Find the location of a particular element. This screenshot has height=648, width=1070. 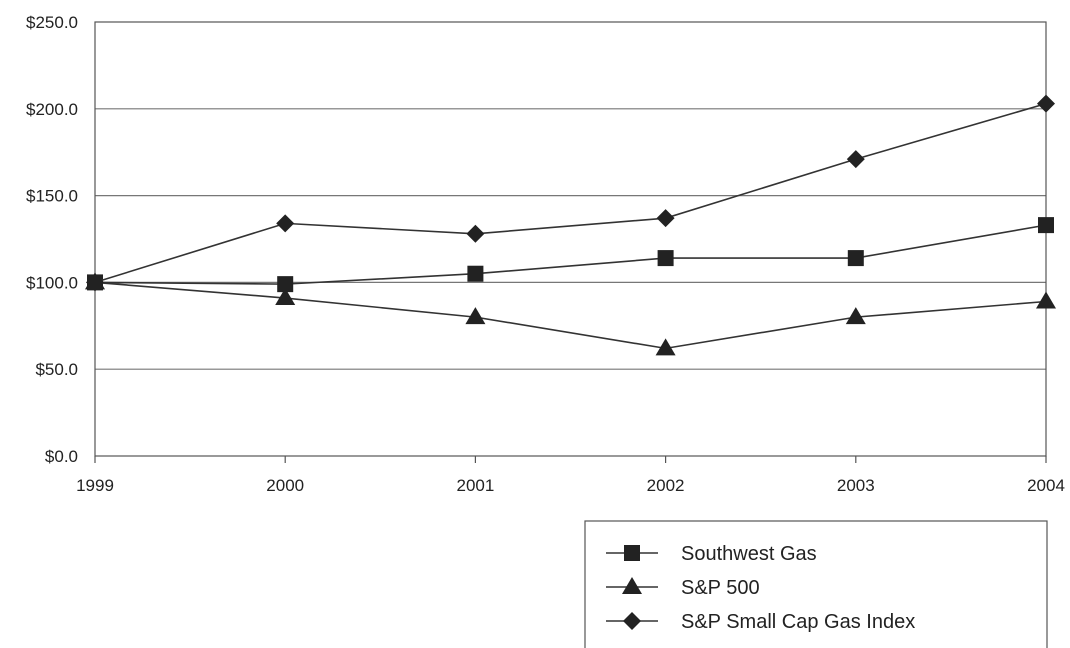

series-triangle is located at coordinates (570, 314).